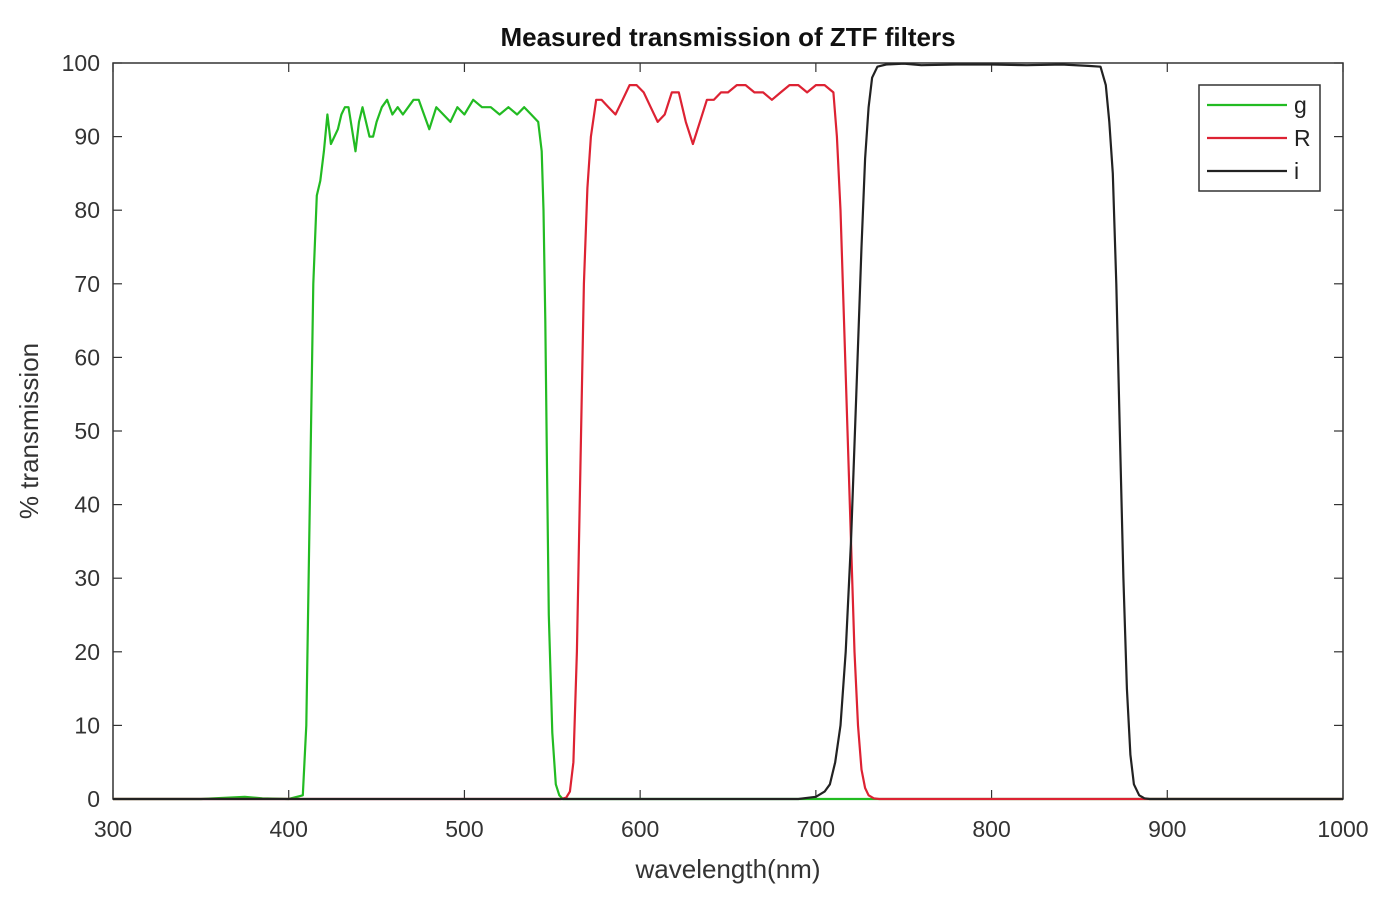  I want to click on y-axis-label: % transmission, so click(29, 431).